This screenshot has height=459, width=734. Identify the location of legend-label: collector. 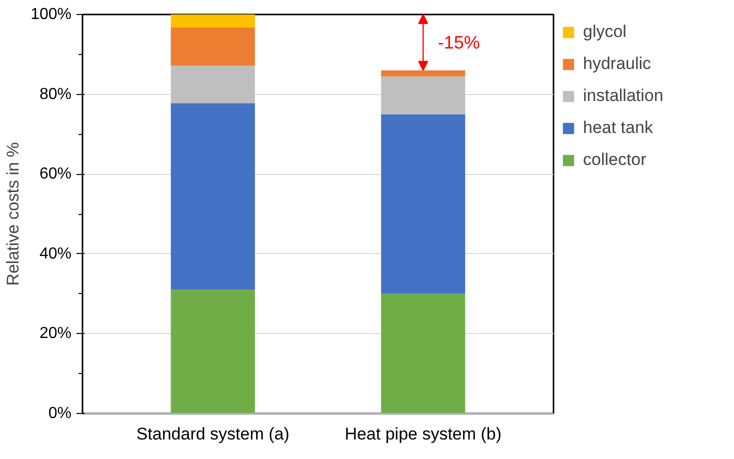
(614, 160).